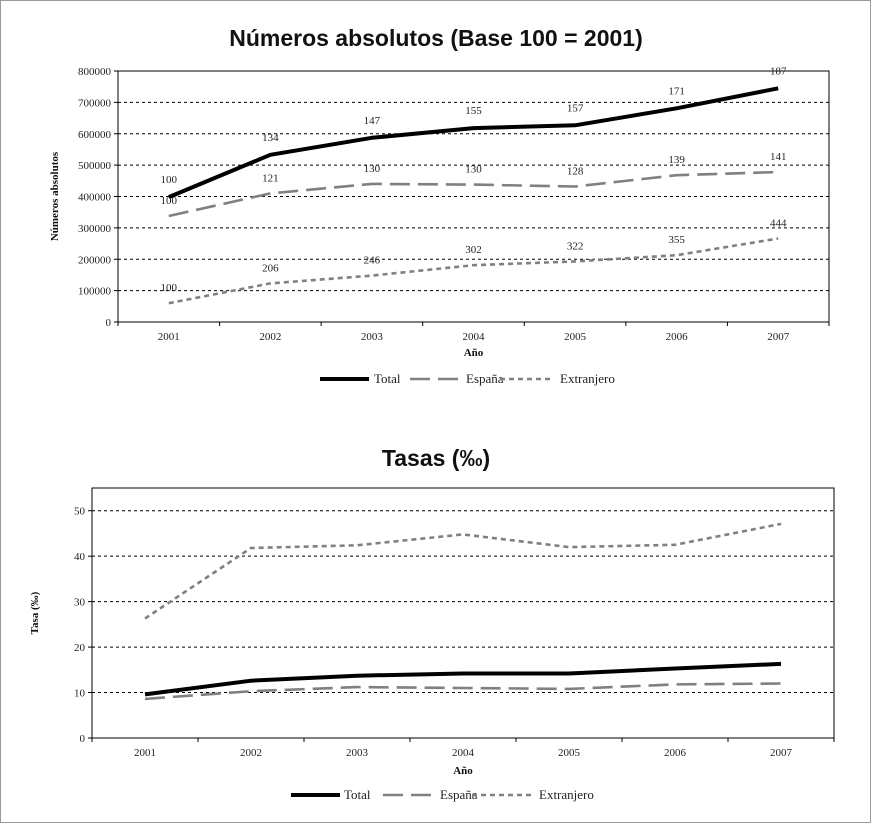 This screenshot has width=872, height=824. What do you see at coordinates (676, 91) in the screenshot?
I see `data-label: 171` at bounding box center [676, 91].